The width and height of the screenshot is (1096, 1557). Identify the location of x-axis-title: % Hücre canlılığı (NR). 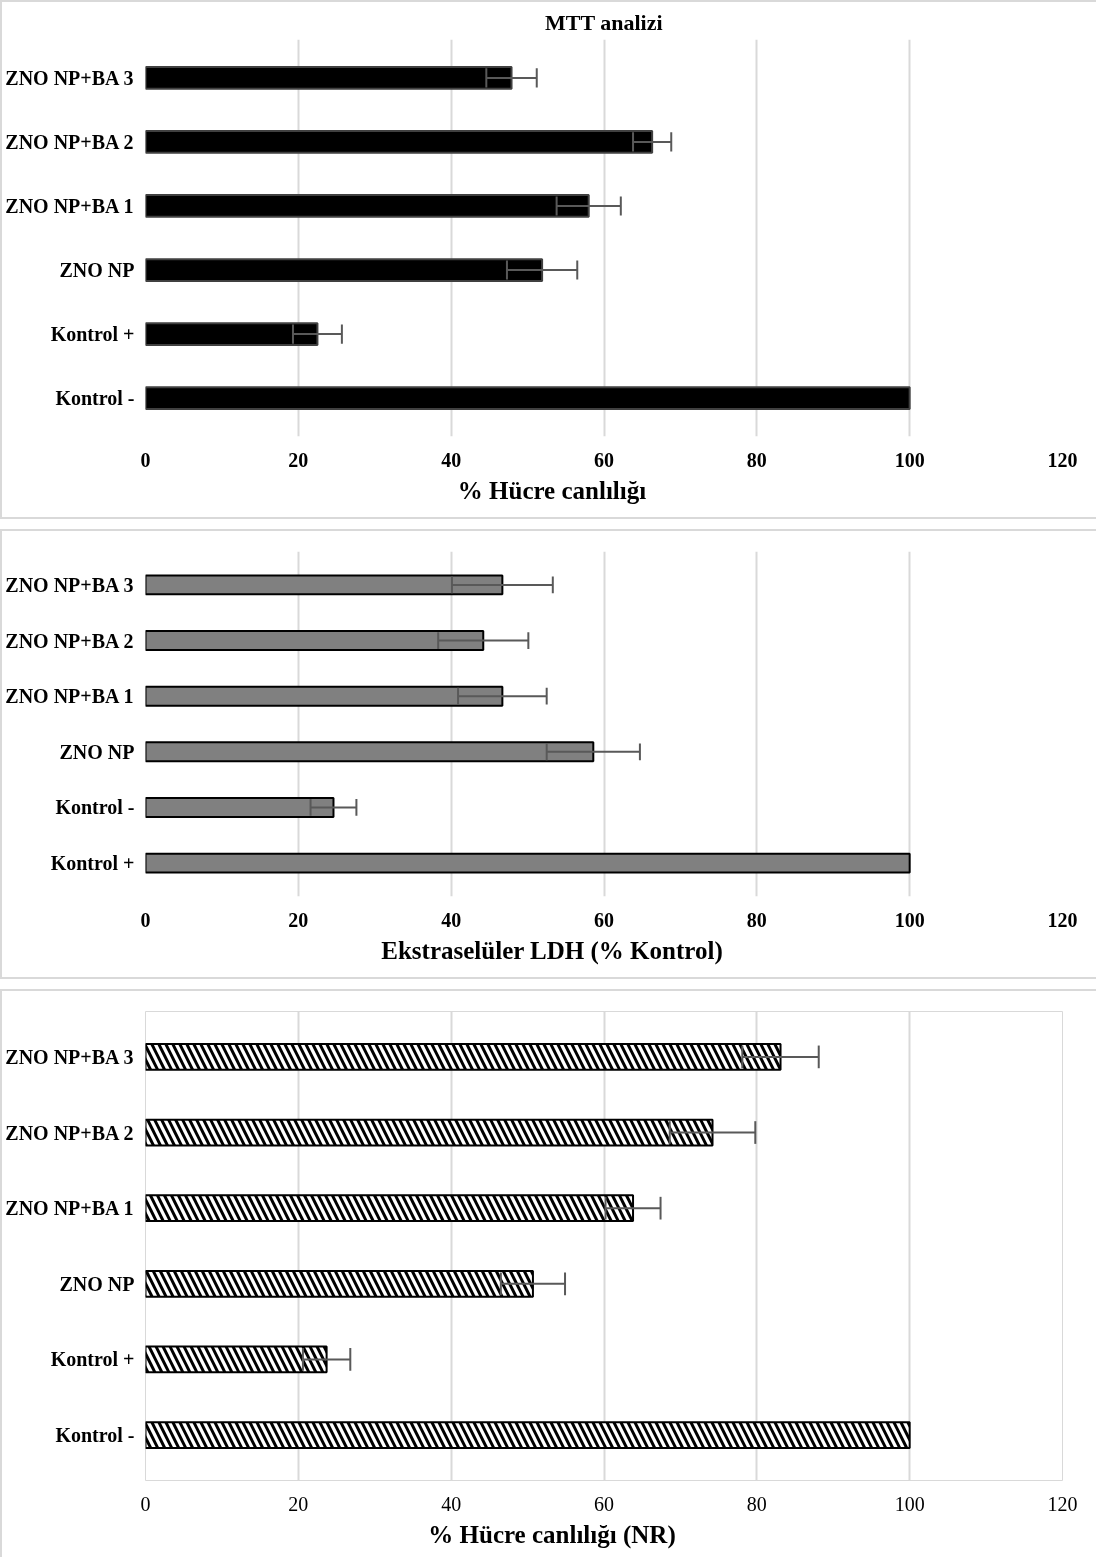
(552, 1535).